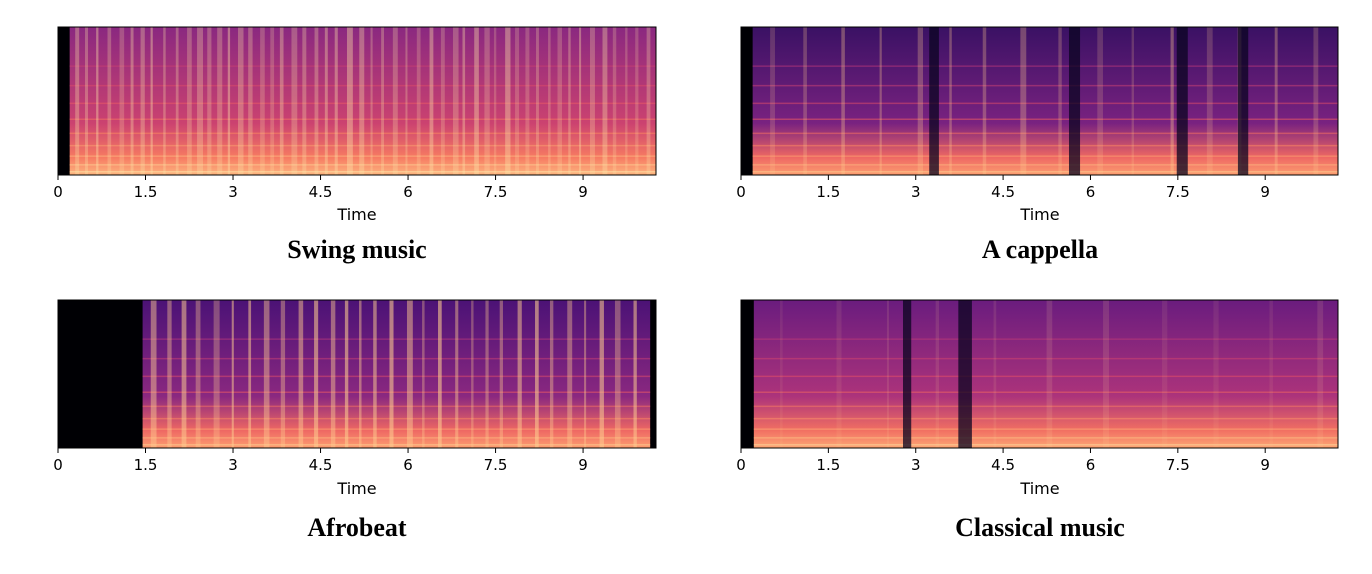  I want to click on x-axis-afrobeat: 0 1.5 3 4.5 6 7.5 9, so click(320, 461).